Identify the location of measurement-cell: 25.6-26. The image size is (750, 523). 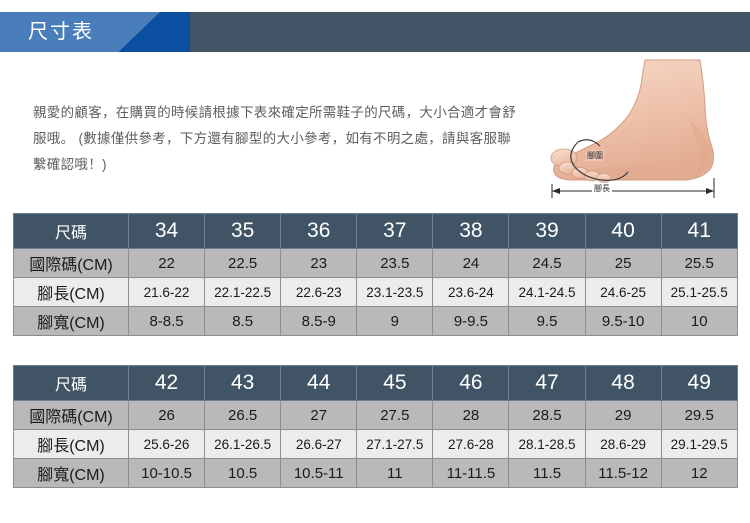
(166, 444).